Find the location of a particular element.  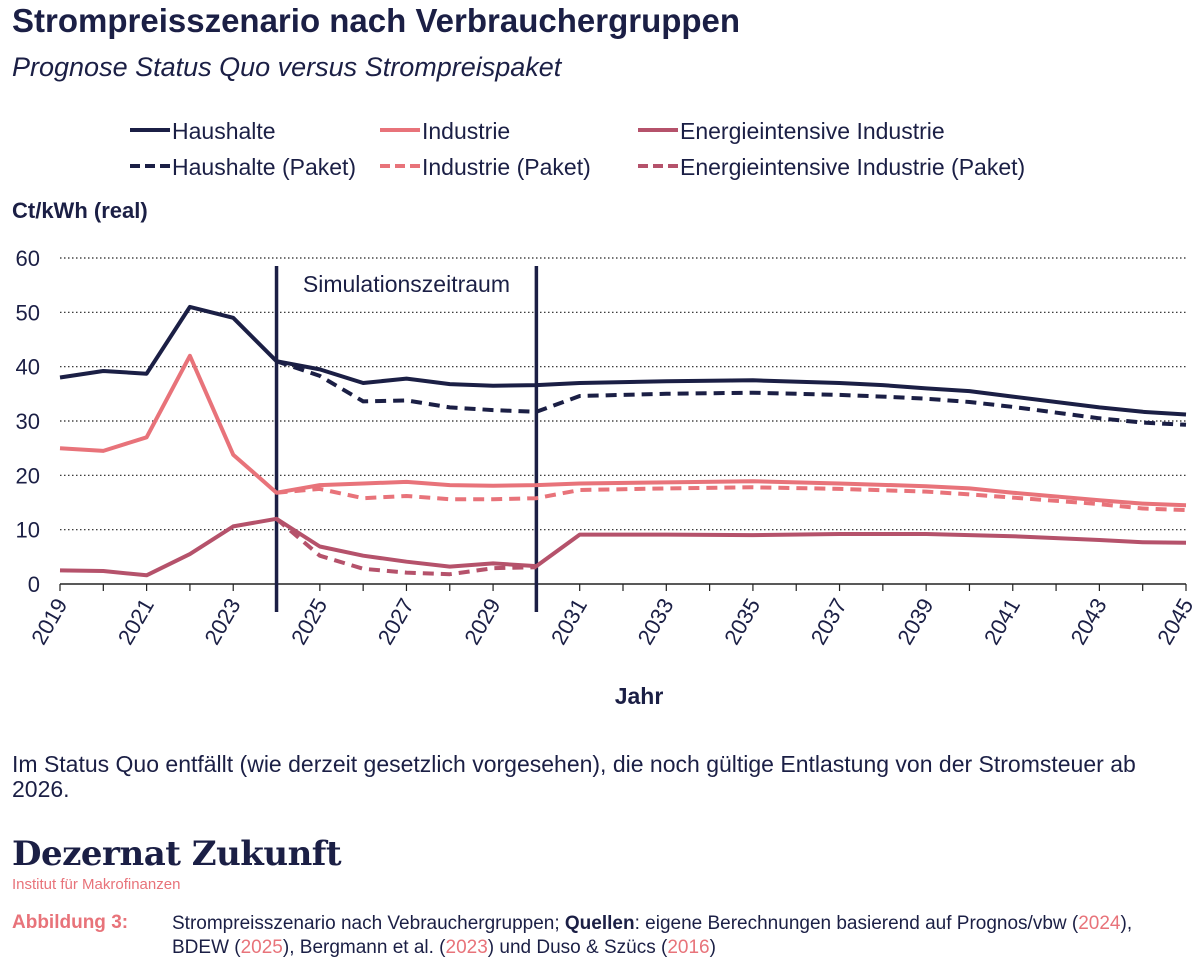

series-line-haushalte is located at coordinates (623, 360).